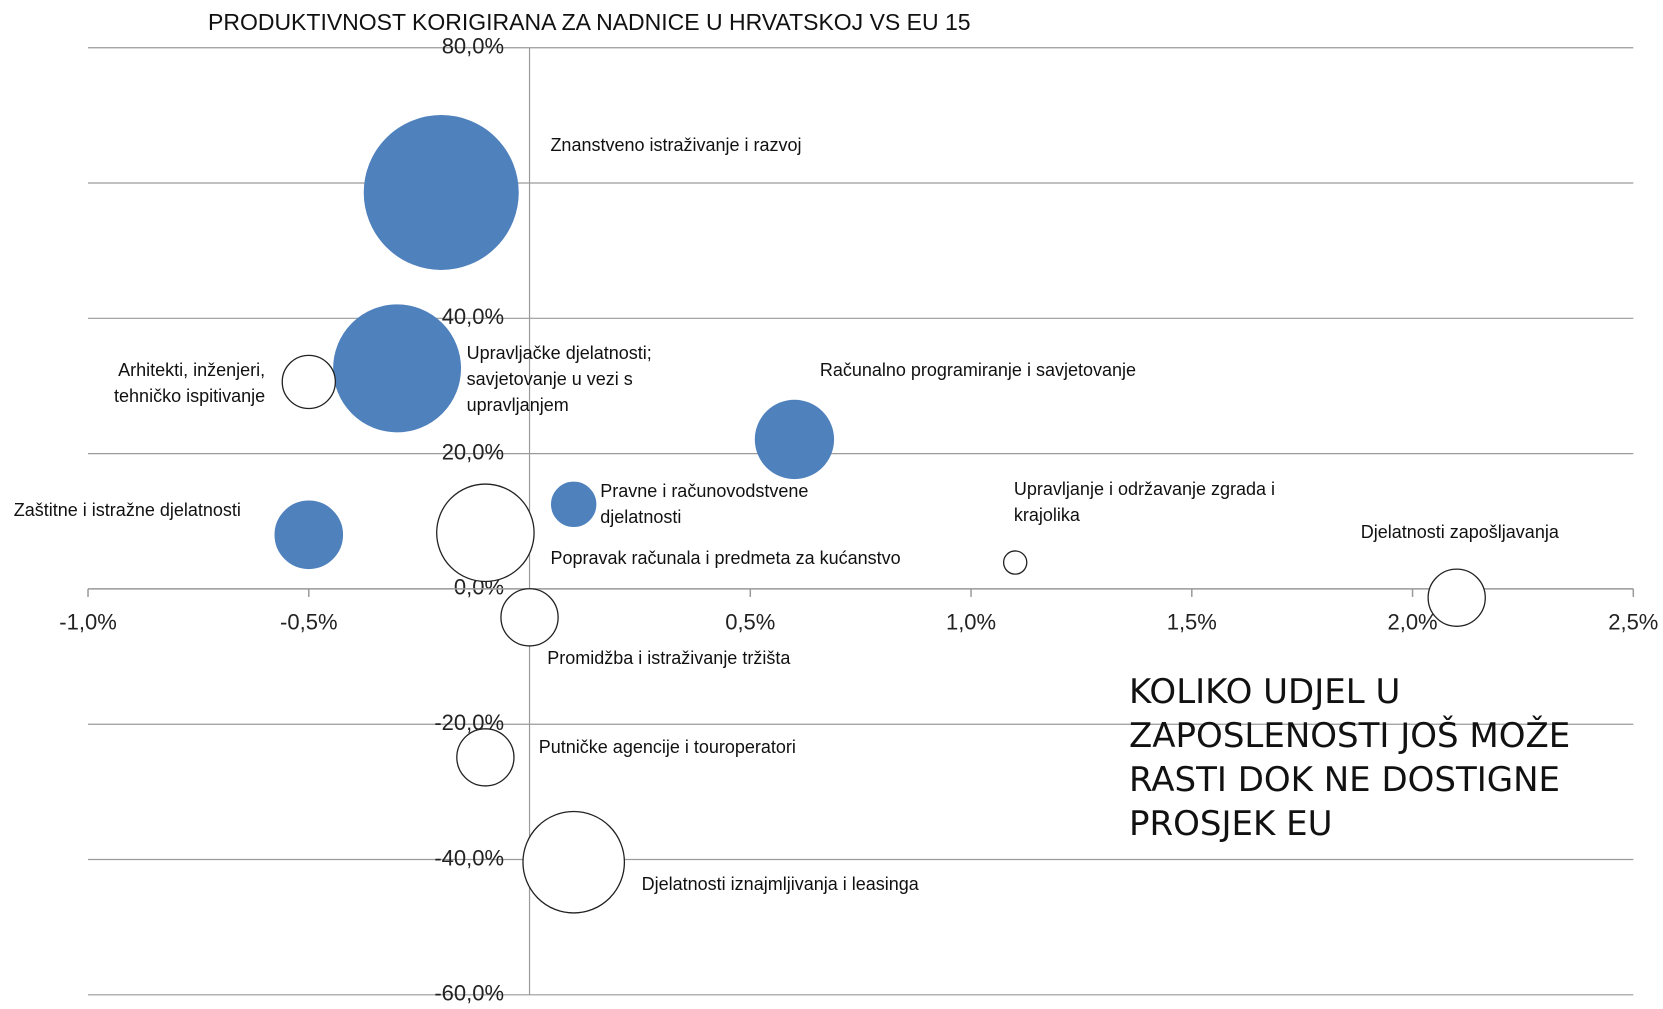  I want to click on x-tick-label: 0,5%, so click(750, 622).